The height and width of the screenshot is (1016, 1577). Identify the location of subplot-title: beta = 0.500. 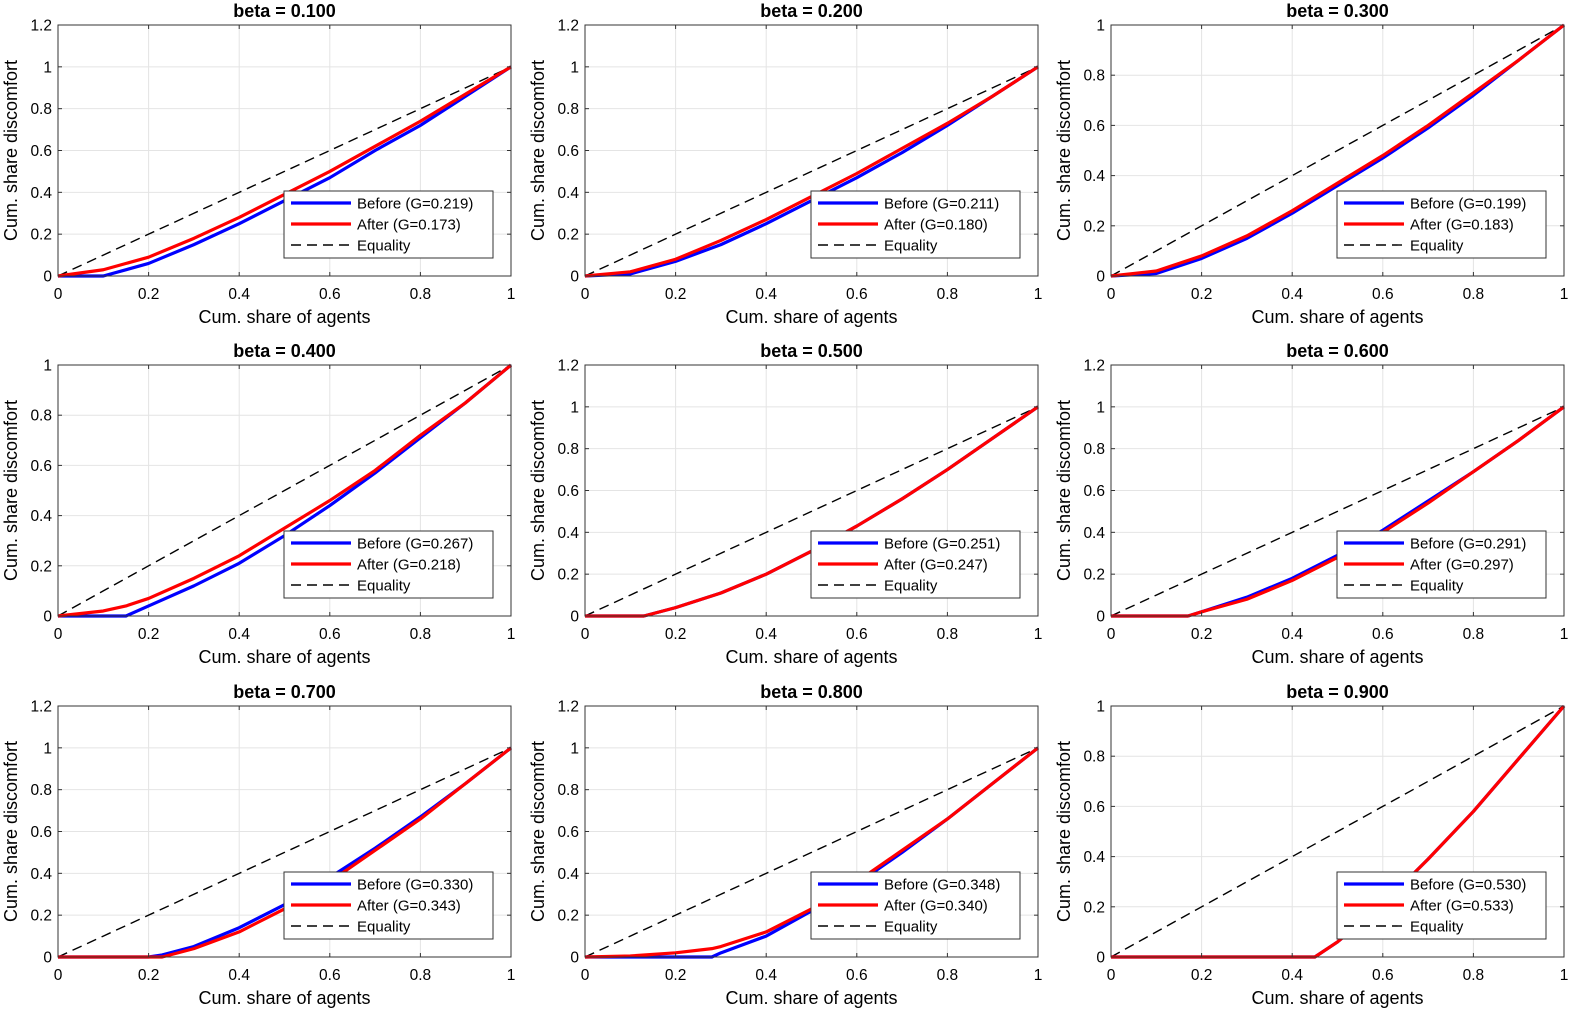
(811, 351).